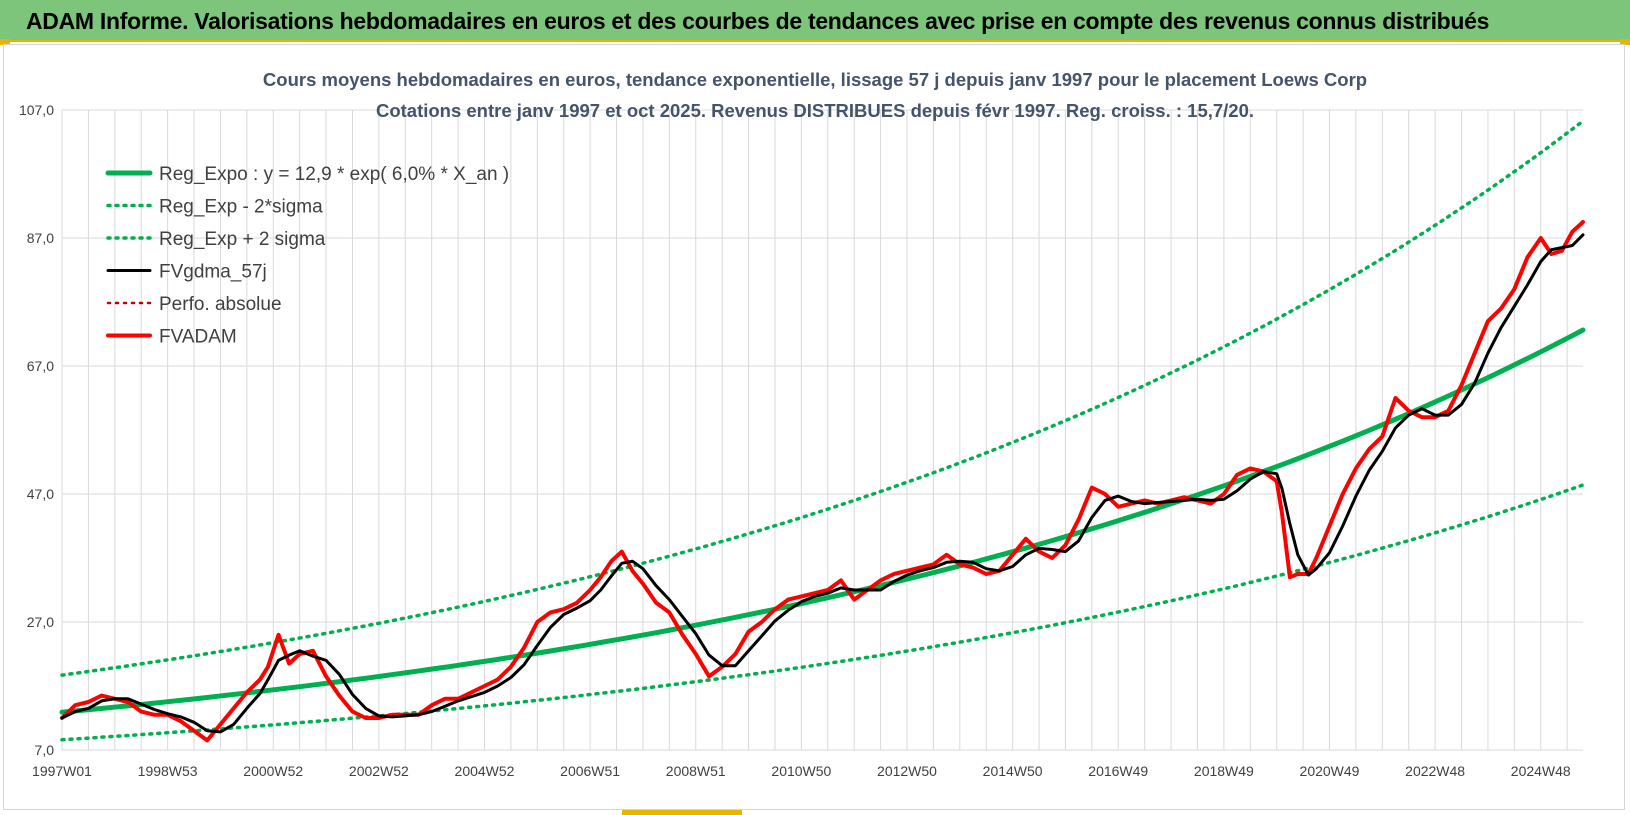 The height and width of the screenshot is (815, 1630). What do you see at coordinates (334, 174) in the screenshot?
I see `legend-label: Reg_Expo : y = 12,9 * exp( 6,0% * X_an )` at bounding box center [334, 174].